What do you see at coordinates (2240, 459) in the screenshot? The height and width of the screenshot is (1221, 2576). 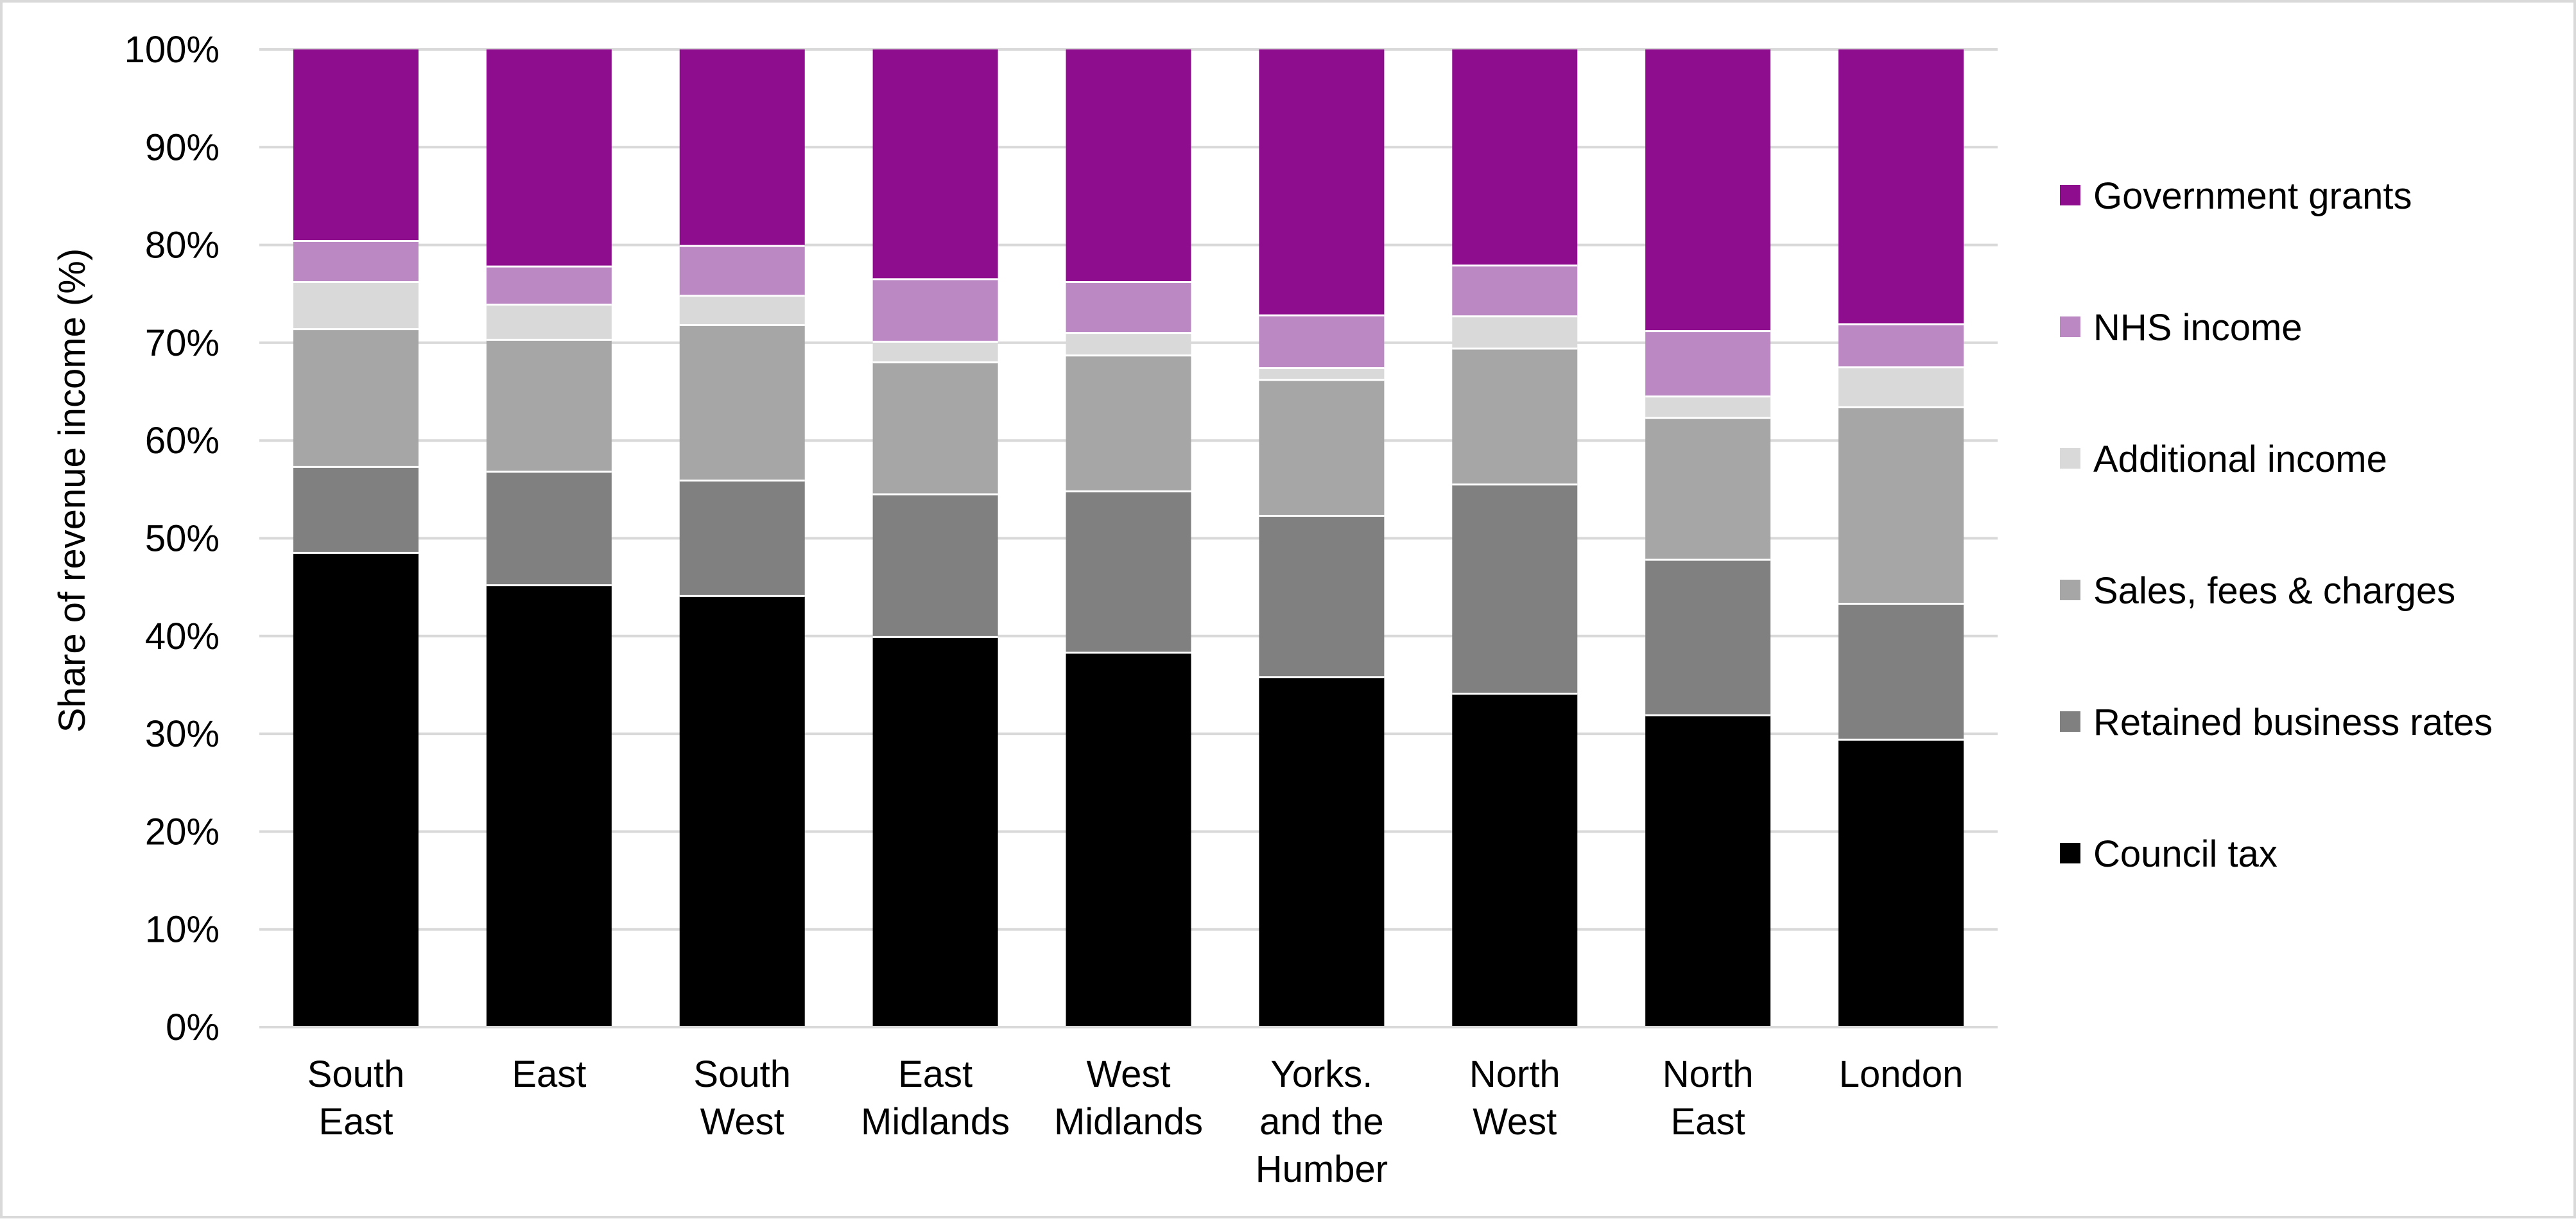 I see `legend-label: Additional income` at bounding box center [2240, 459].